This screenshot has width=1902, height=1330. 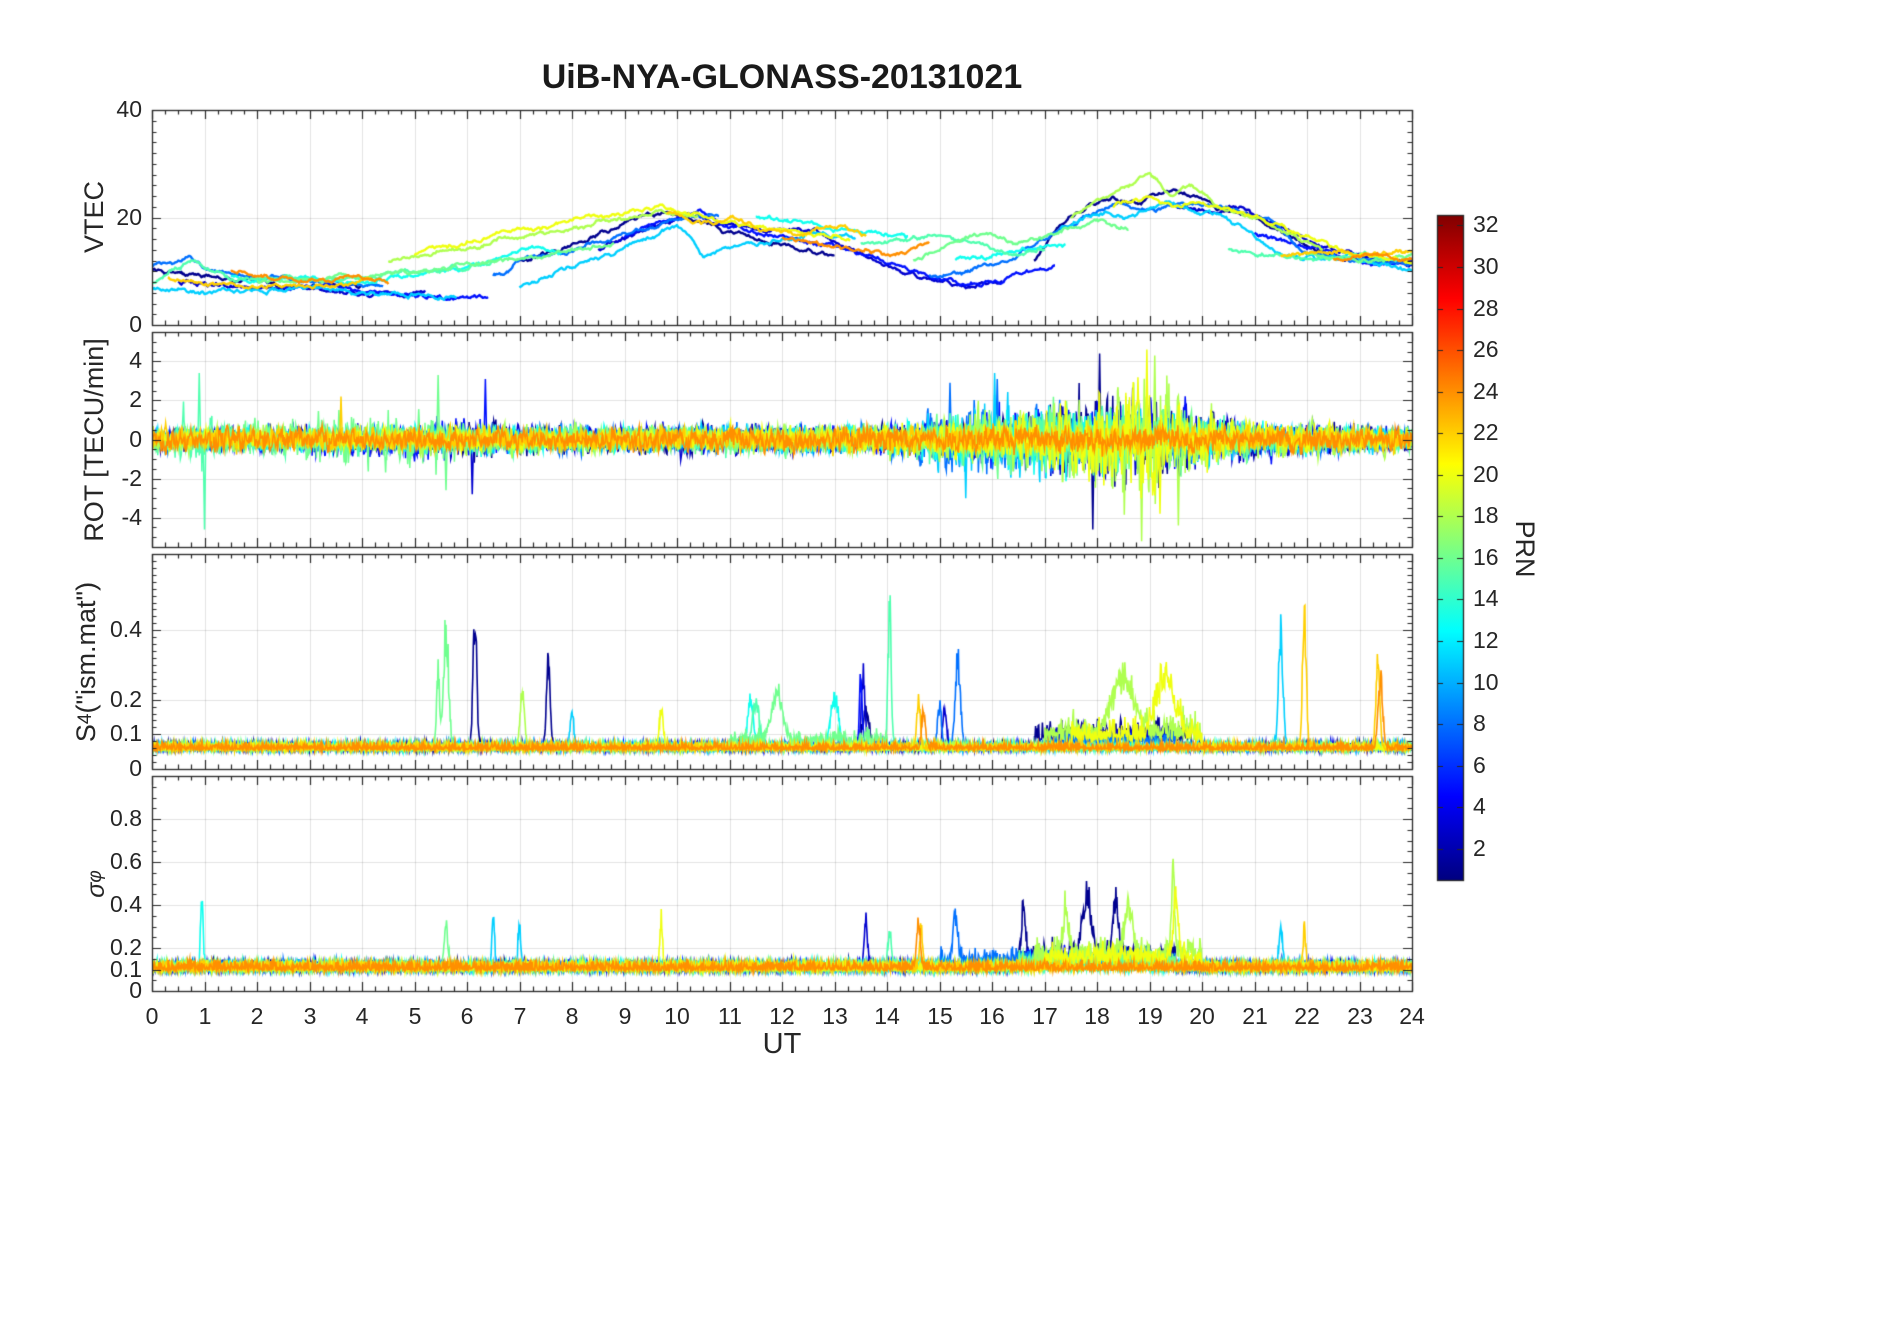 I want to click on x-tick-label: 19, so click(x=1150, y=1016).